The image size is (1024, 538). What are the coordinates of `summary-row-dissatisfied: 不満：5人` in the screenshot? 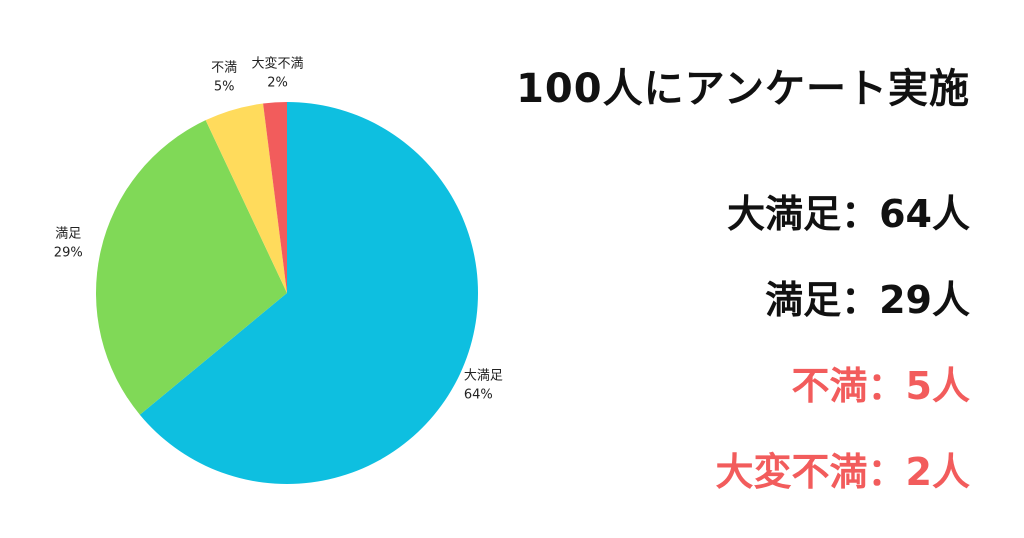 It's located at (765, 401).